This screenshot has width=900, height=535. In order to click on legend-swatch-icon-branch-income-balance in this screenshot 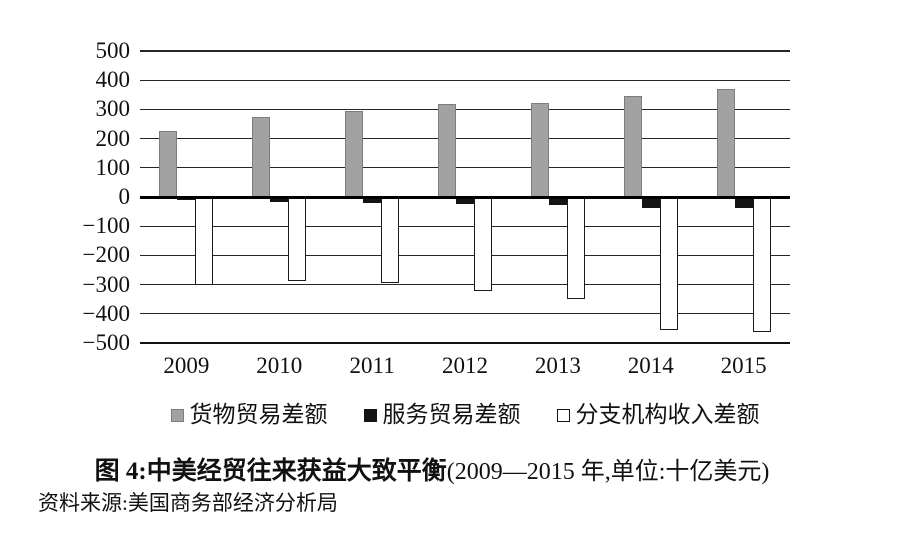, I will do `click(563, 415)`.